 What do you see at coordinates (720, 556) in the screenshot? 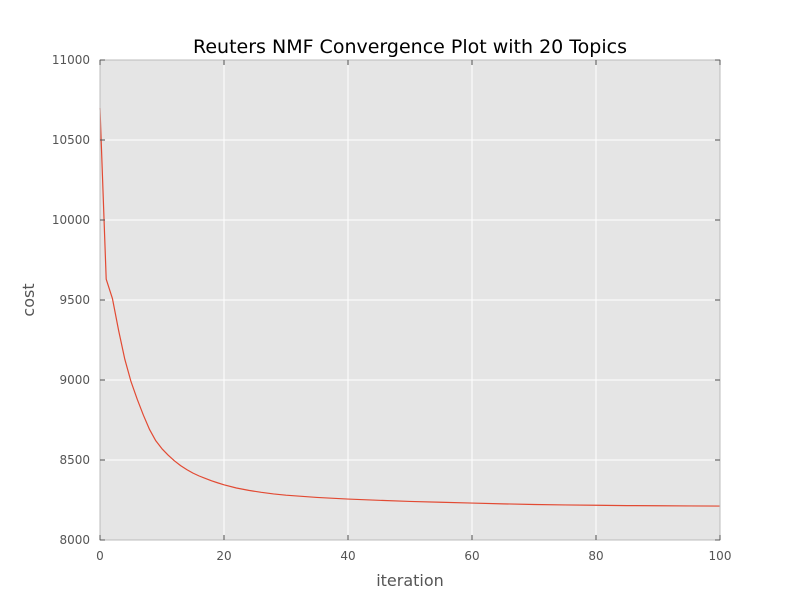
I see `x-tick-label: 100` at bounding box center [720, 556].